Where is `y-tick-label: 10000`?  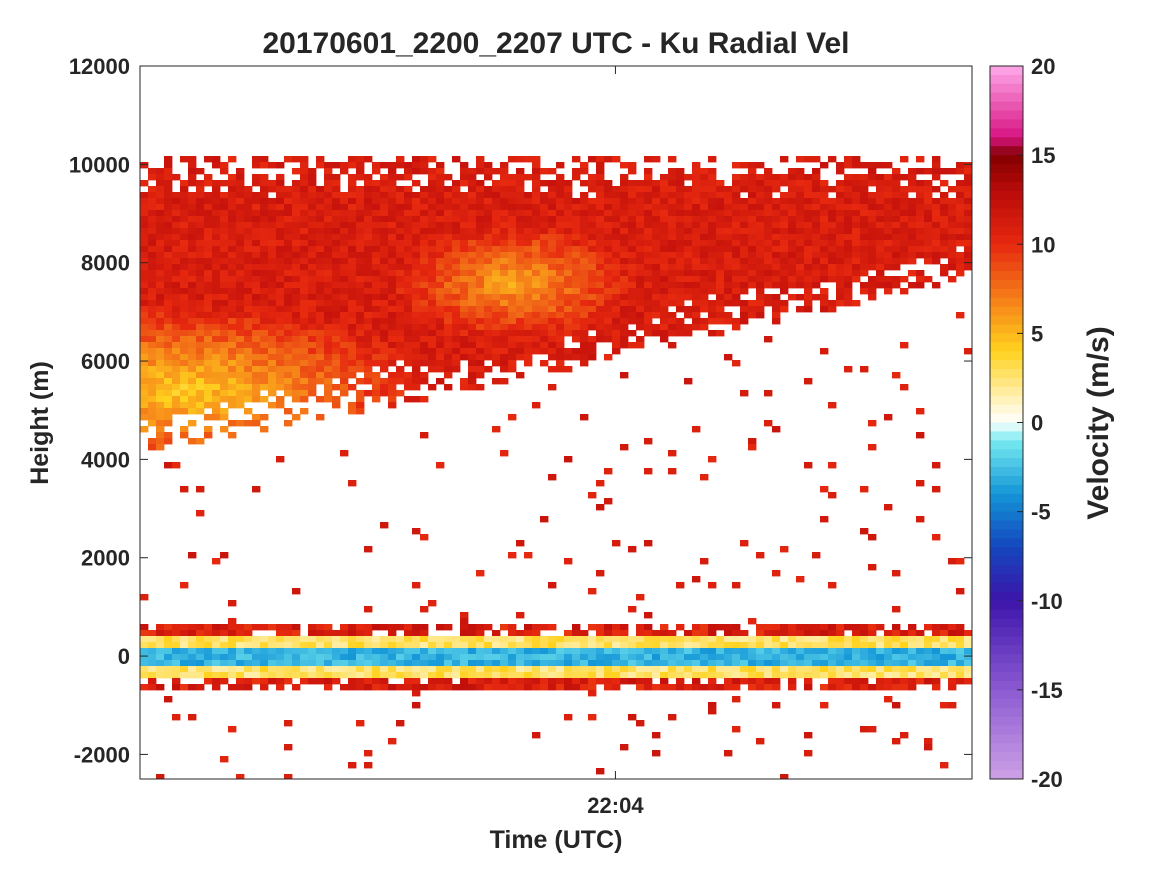 y-tick-label: 10000 is located at coordinates (99, 164).